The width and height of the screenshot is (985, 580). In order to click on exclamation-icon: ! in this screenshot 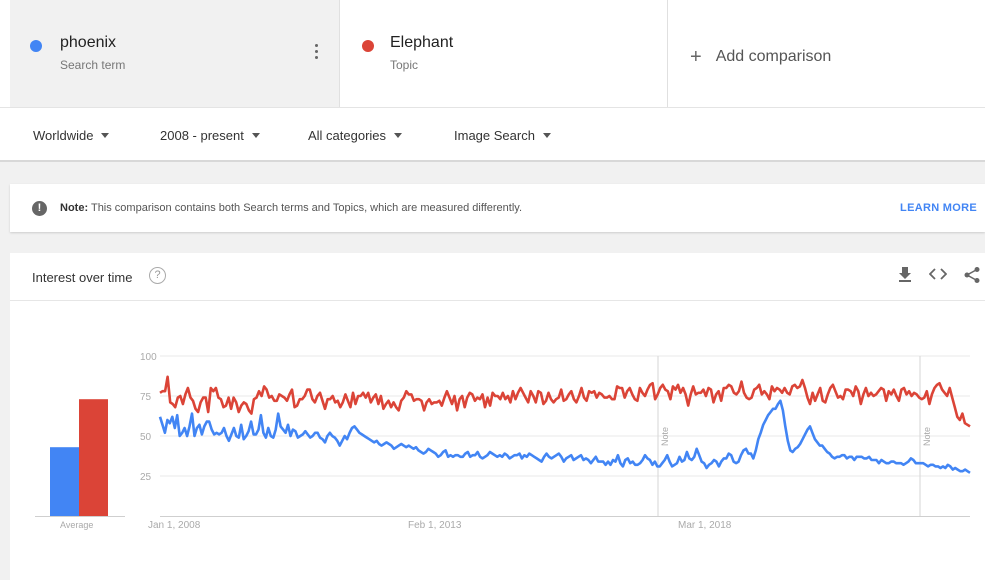, I will do `click(39, 208)`.